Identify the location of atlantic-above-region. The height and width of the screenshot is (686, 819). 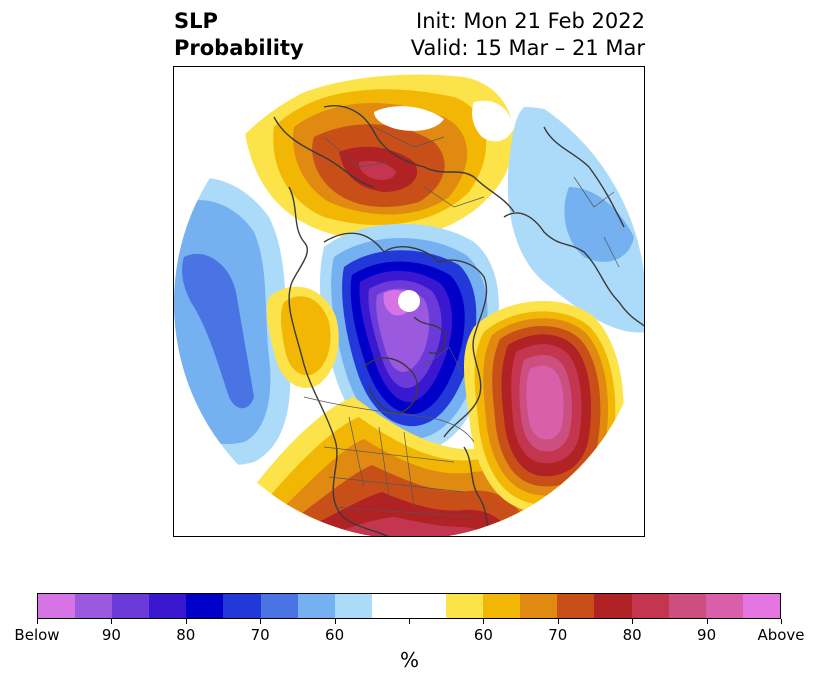
(544, 406).